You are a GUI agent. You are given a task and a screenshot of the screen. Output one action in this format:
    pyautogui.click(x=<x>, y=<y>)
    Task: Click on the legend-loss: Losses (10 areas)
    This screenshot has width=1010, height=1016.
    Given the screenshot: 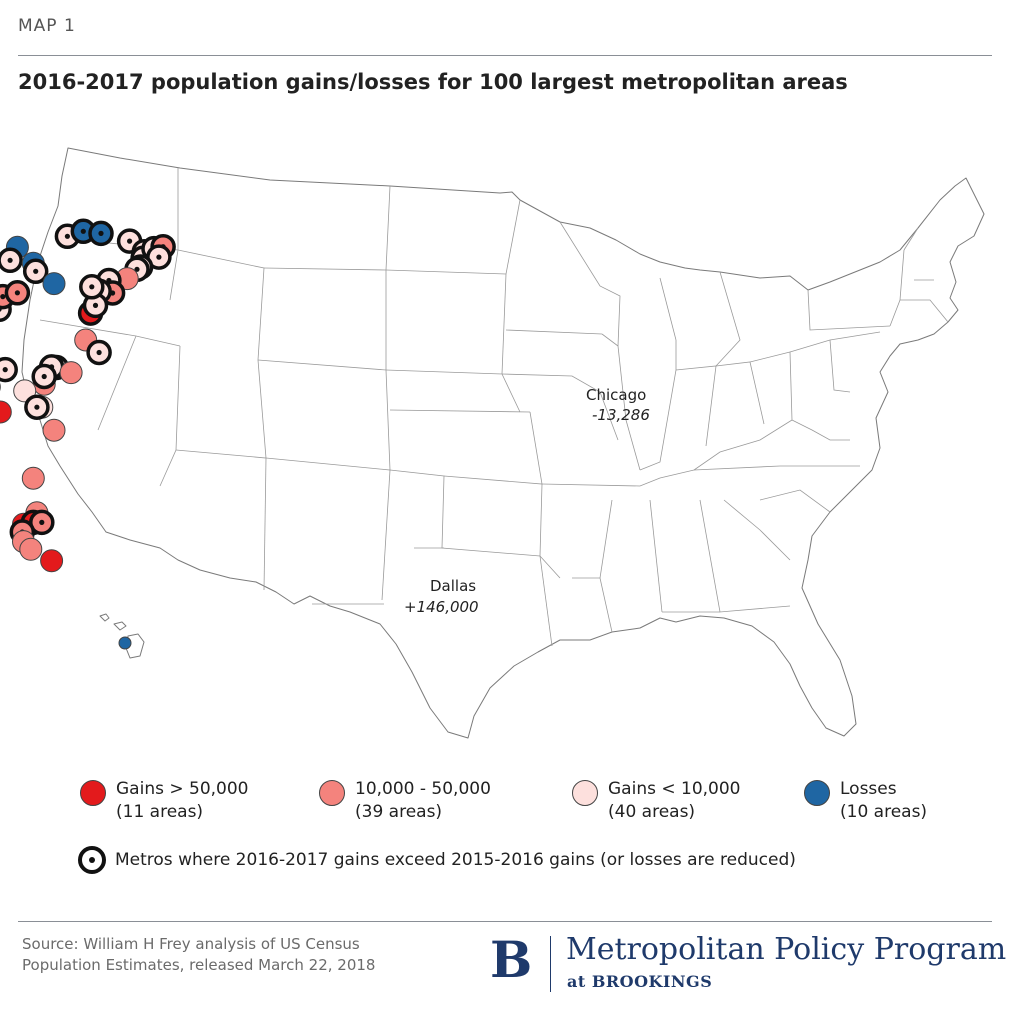 What is the action you would take?
    pyautogui.click(x=865, y=801)
    